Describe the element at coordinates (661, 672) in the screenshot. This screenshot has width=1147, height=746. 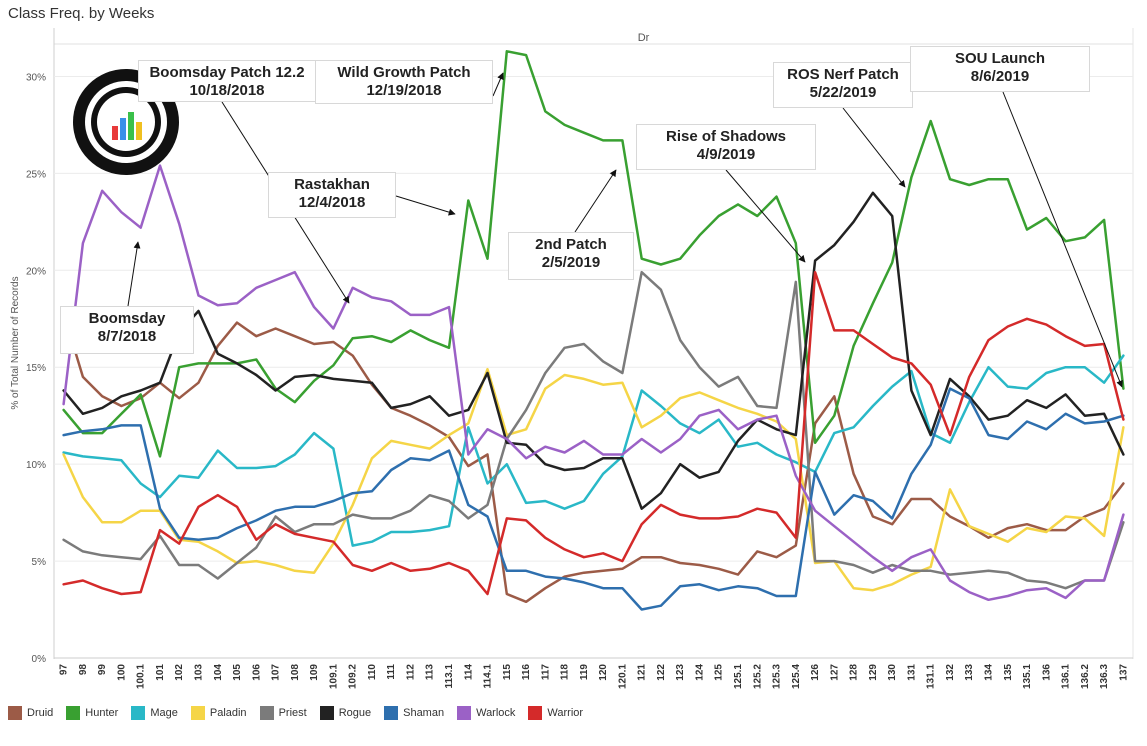
I see `x-tick-label: 122` at that location.